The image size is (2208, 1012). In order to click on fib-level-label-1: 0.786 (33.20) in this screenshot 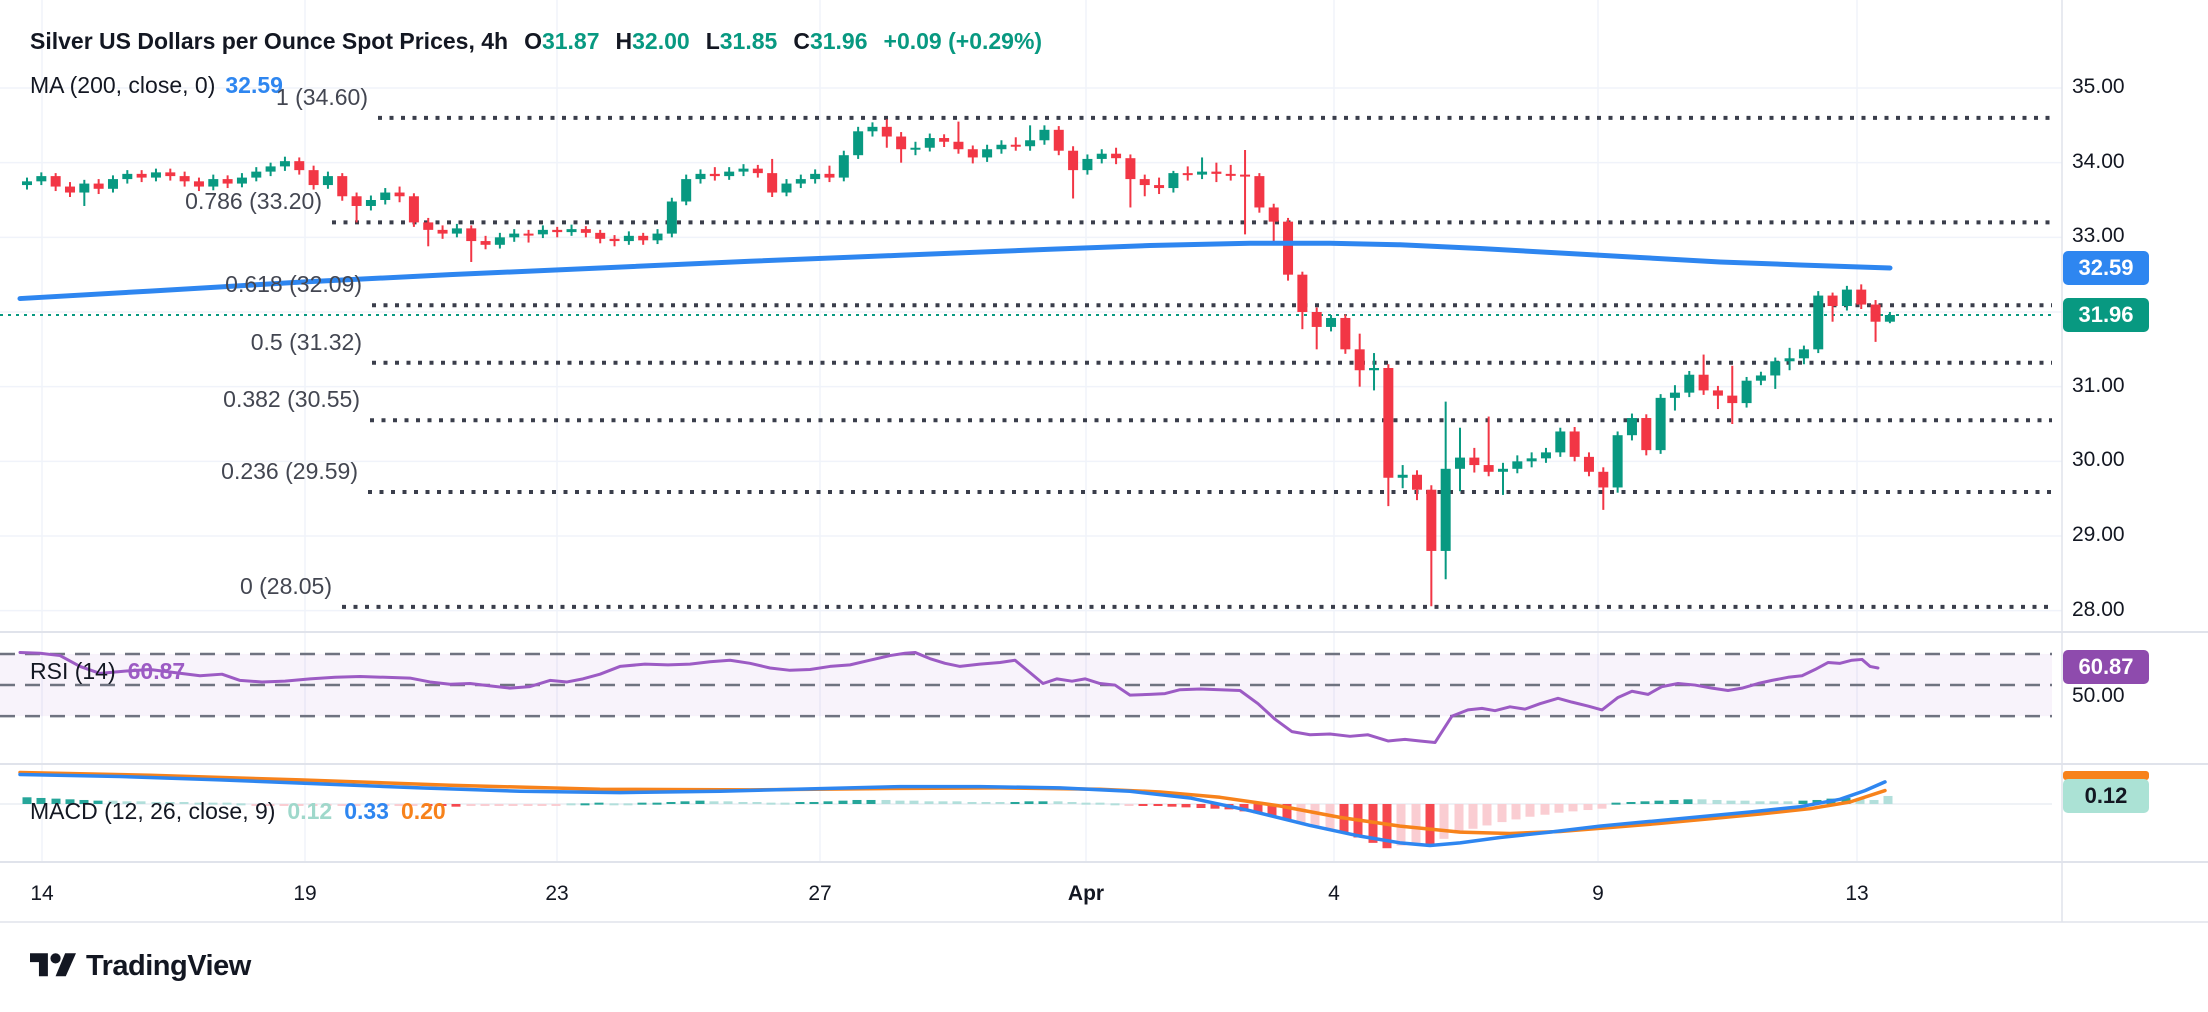, I will do `click(253, 201)`.